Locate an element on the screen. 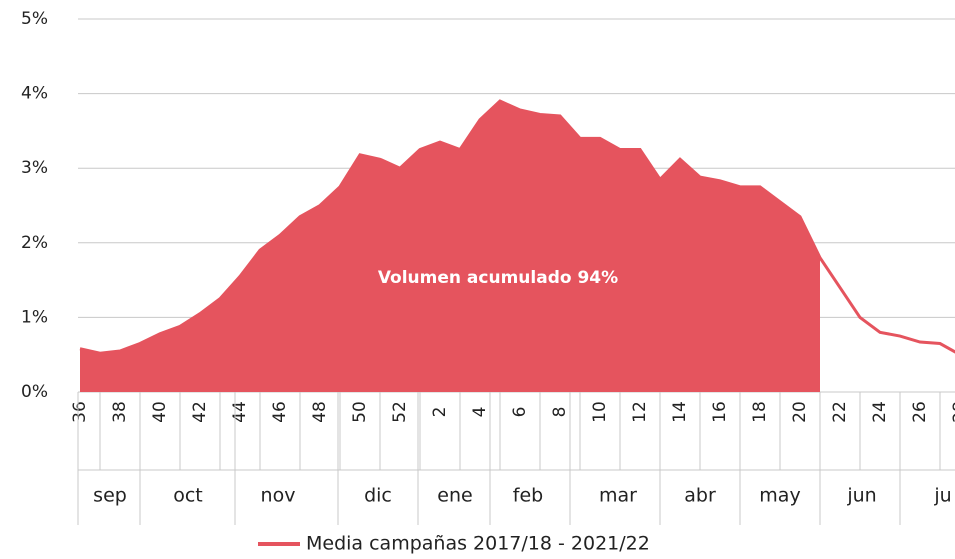 The image size is (955, 559). y-tick-label: 1% is located at coordinates (34, 317).